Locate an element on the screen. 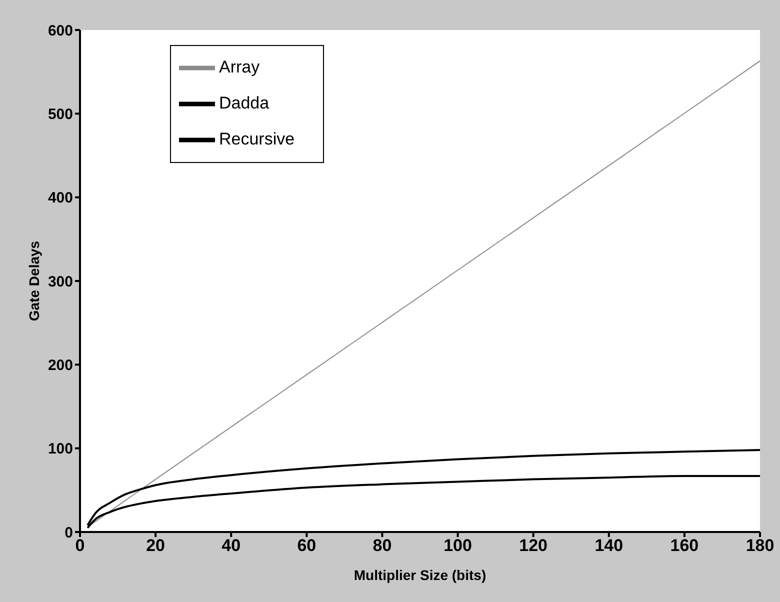  y-tick-label: 600 is located at coordinates (60, 31).